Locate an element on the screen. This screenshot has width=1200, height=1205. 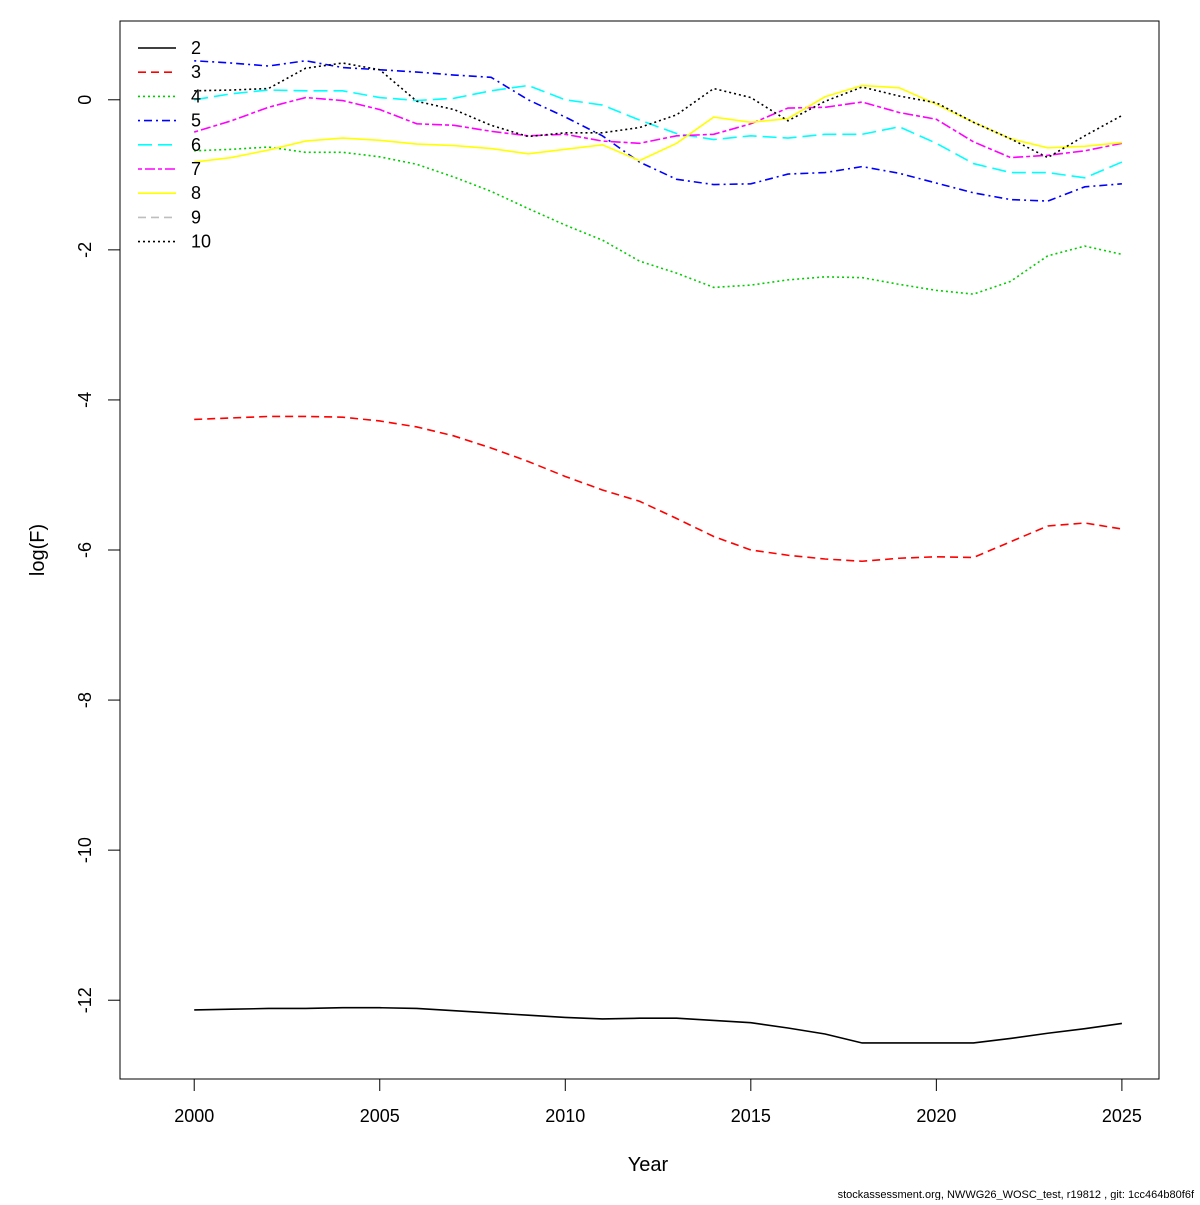
x-tick-label: 2005 is located at coordinates (380, 1116).